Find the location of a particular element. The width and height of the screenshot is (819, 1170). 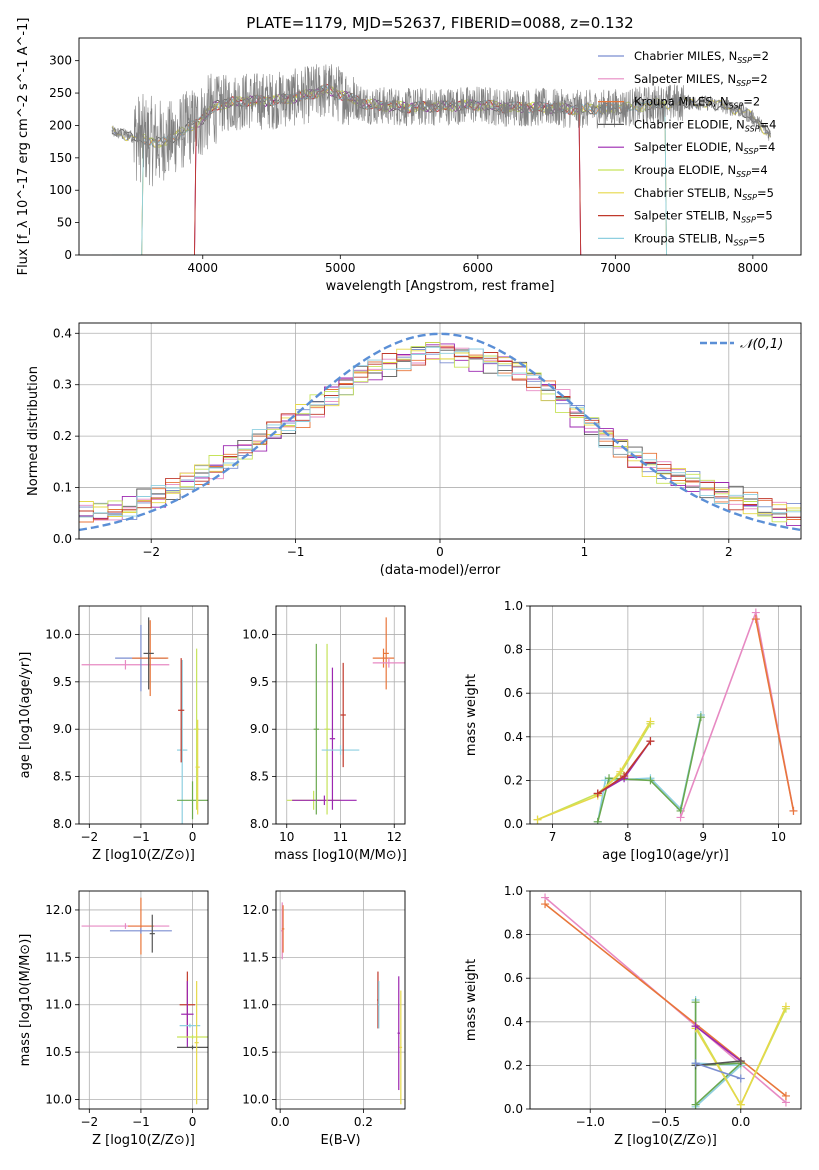

y-tick-label: 0.4 is located at coordinates (62, 333).